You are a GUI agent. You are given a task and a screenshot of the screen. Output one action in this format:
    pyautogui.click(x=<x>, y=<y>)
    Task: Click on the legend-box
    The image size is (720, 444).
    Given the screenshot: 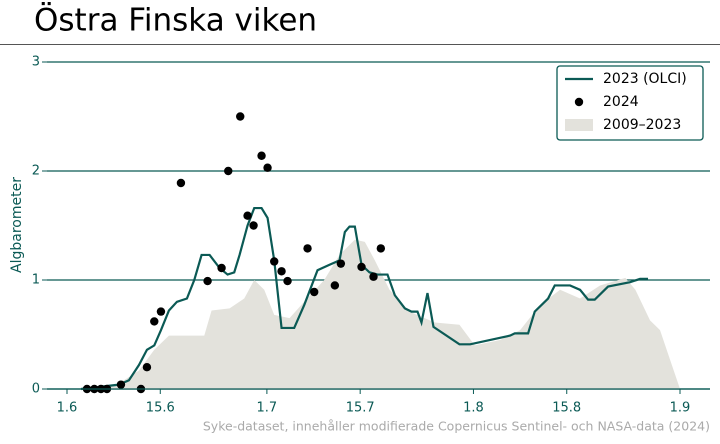 What is the action you would take?
    pyautogui.click(x=630, y=103)
    